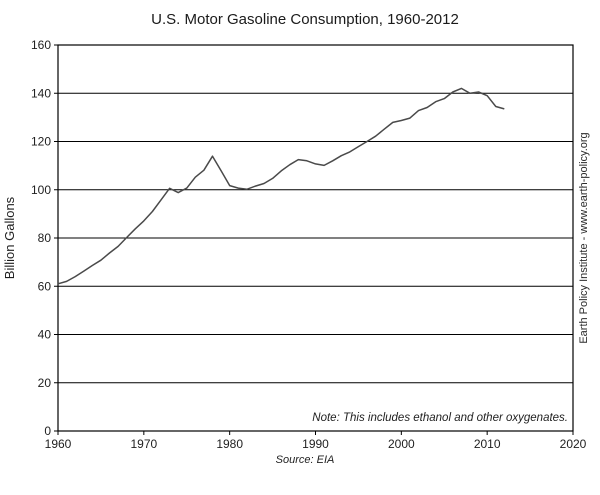 This screenshot has height=495, width=600. I want to click on y-tick-label: 80, so click(45, 238).